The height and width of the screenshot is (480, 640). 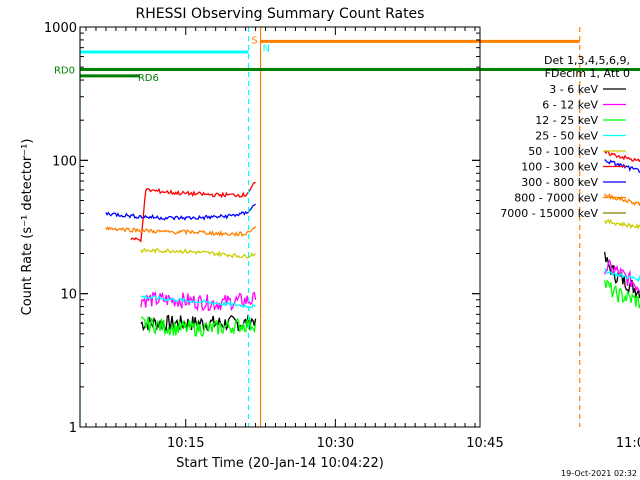 I want to click on flag-label: RD6, so click(x=148, y=78).